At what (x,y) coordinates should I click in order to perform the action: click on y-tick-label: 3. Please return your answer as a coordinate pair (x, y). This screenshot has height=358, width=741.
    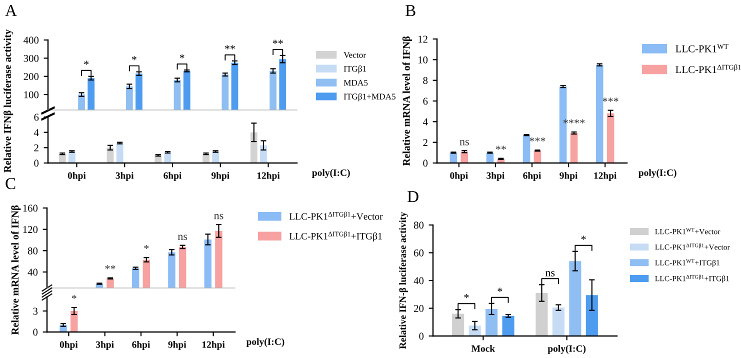
    Looking at the image, I should click on (35, 311).